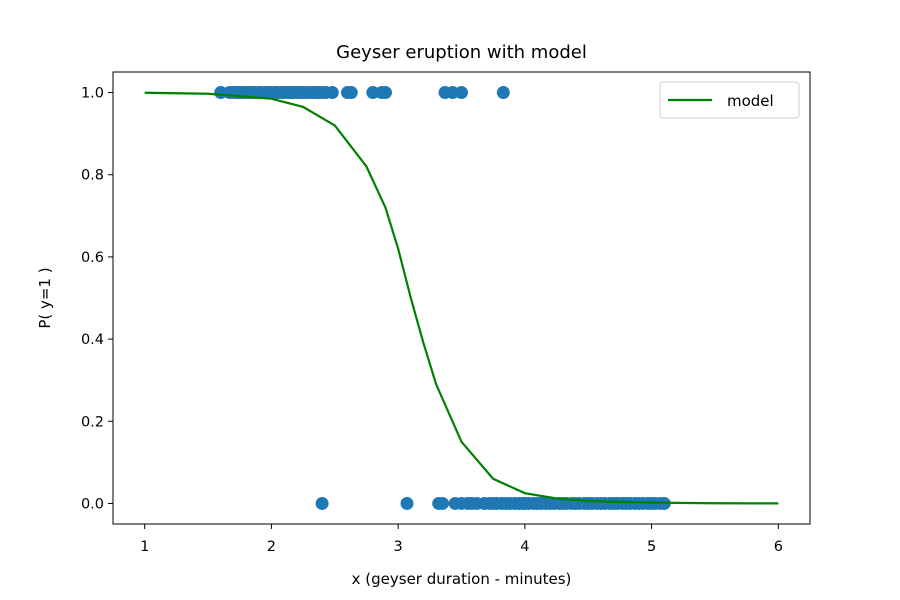 This screenshot has height=600, width=900. Describe the element at coordinates (461, 52) in the screenshot. I see `chart-title: Geyser eruption with model` at that location.